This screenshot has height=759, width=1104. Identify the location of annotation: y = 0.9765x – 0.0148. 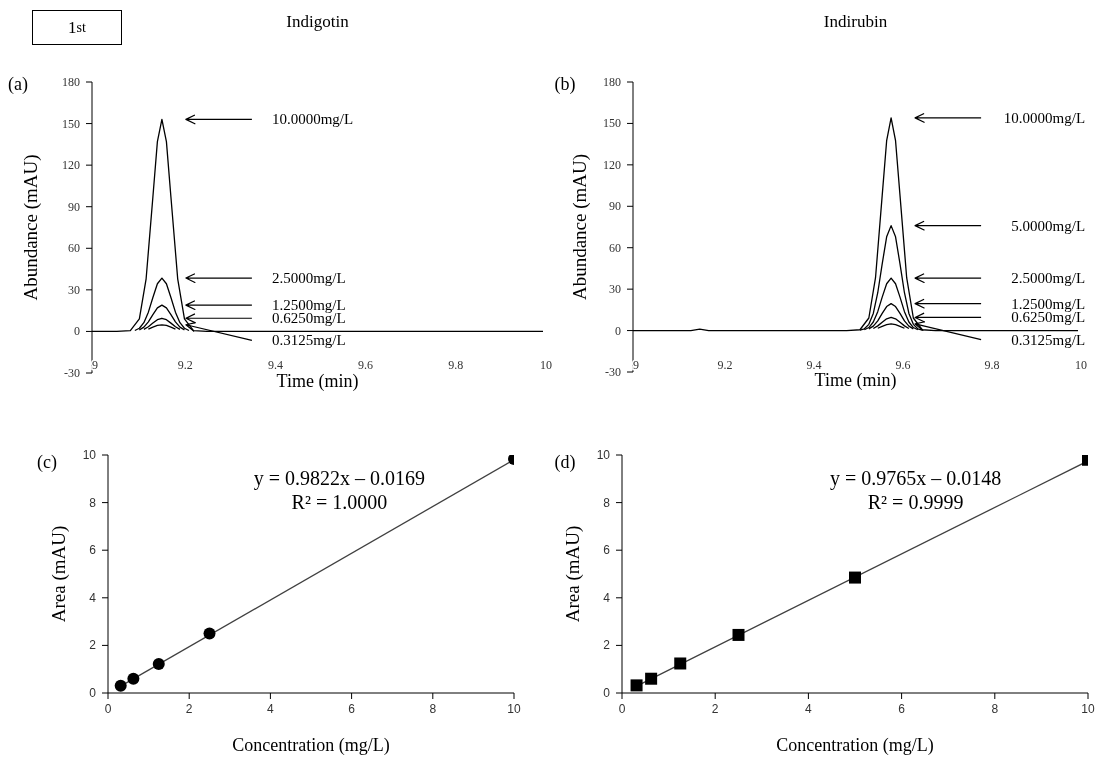
(915, 478).